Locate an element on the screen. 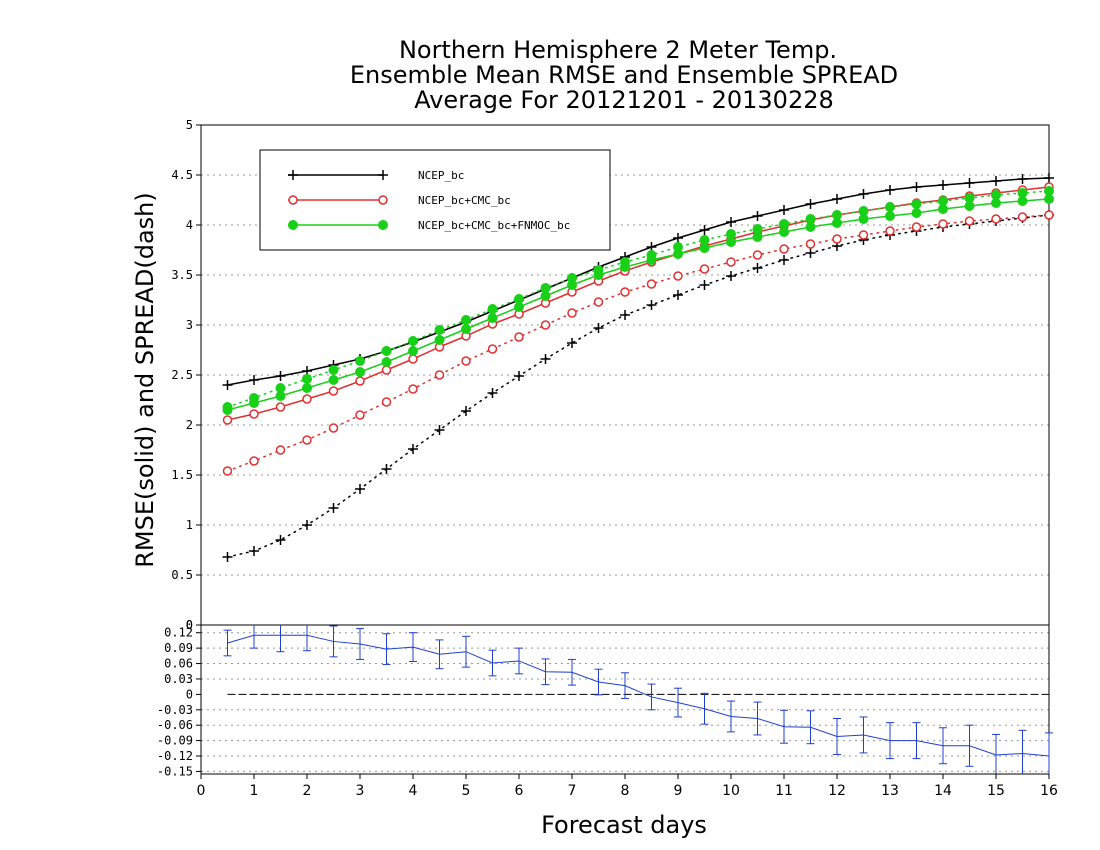  bottom-panel-series is located at coordinates (638, 699).